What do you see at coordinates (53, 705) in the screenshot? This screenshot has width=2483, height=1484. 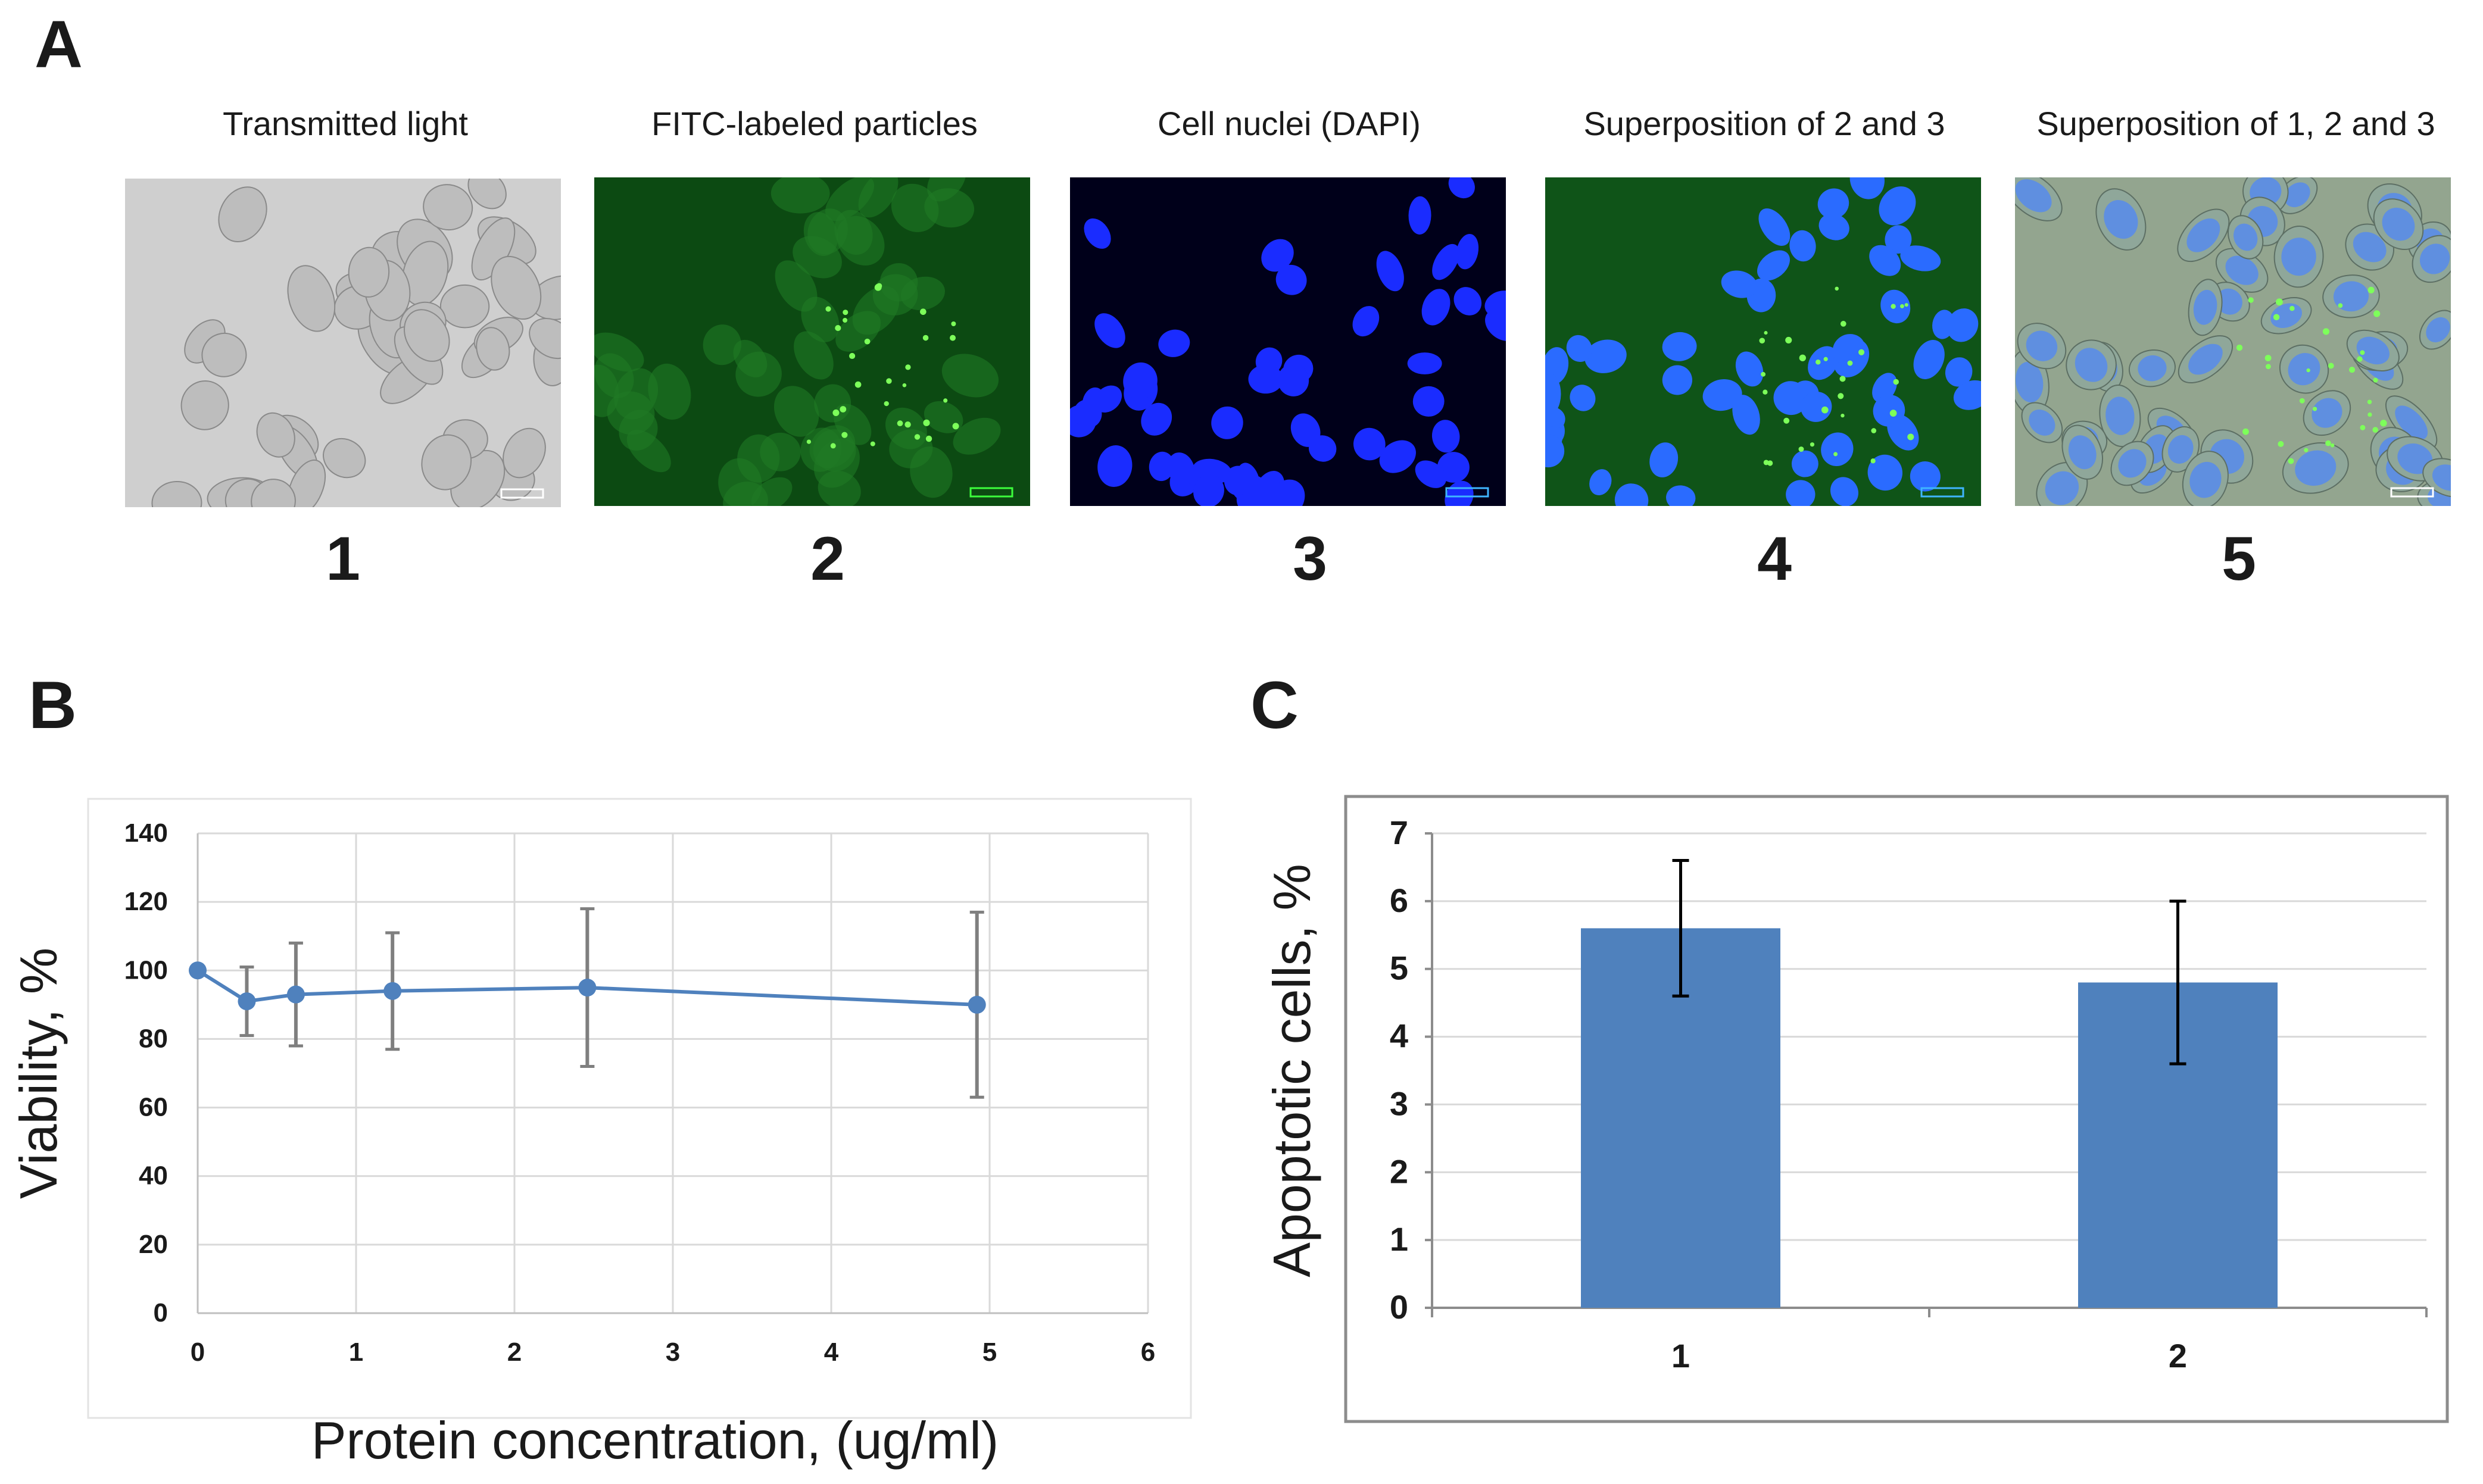 I see `panel-b-letter: B` at bounding box center [53, 705].